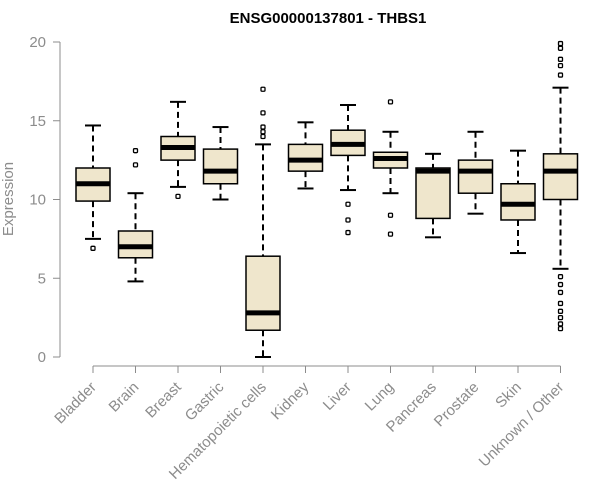 The image size is (600, 500). I want to click on y-axis-title: Expression, so click(8, 199).